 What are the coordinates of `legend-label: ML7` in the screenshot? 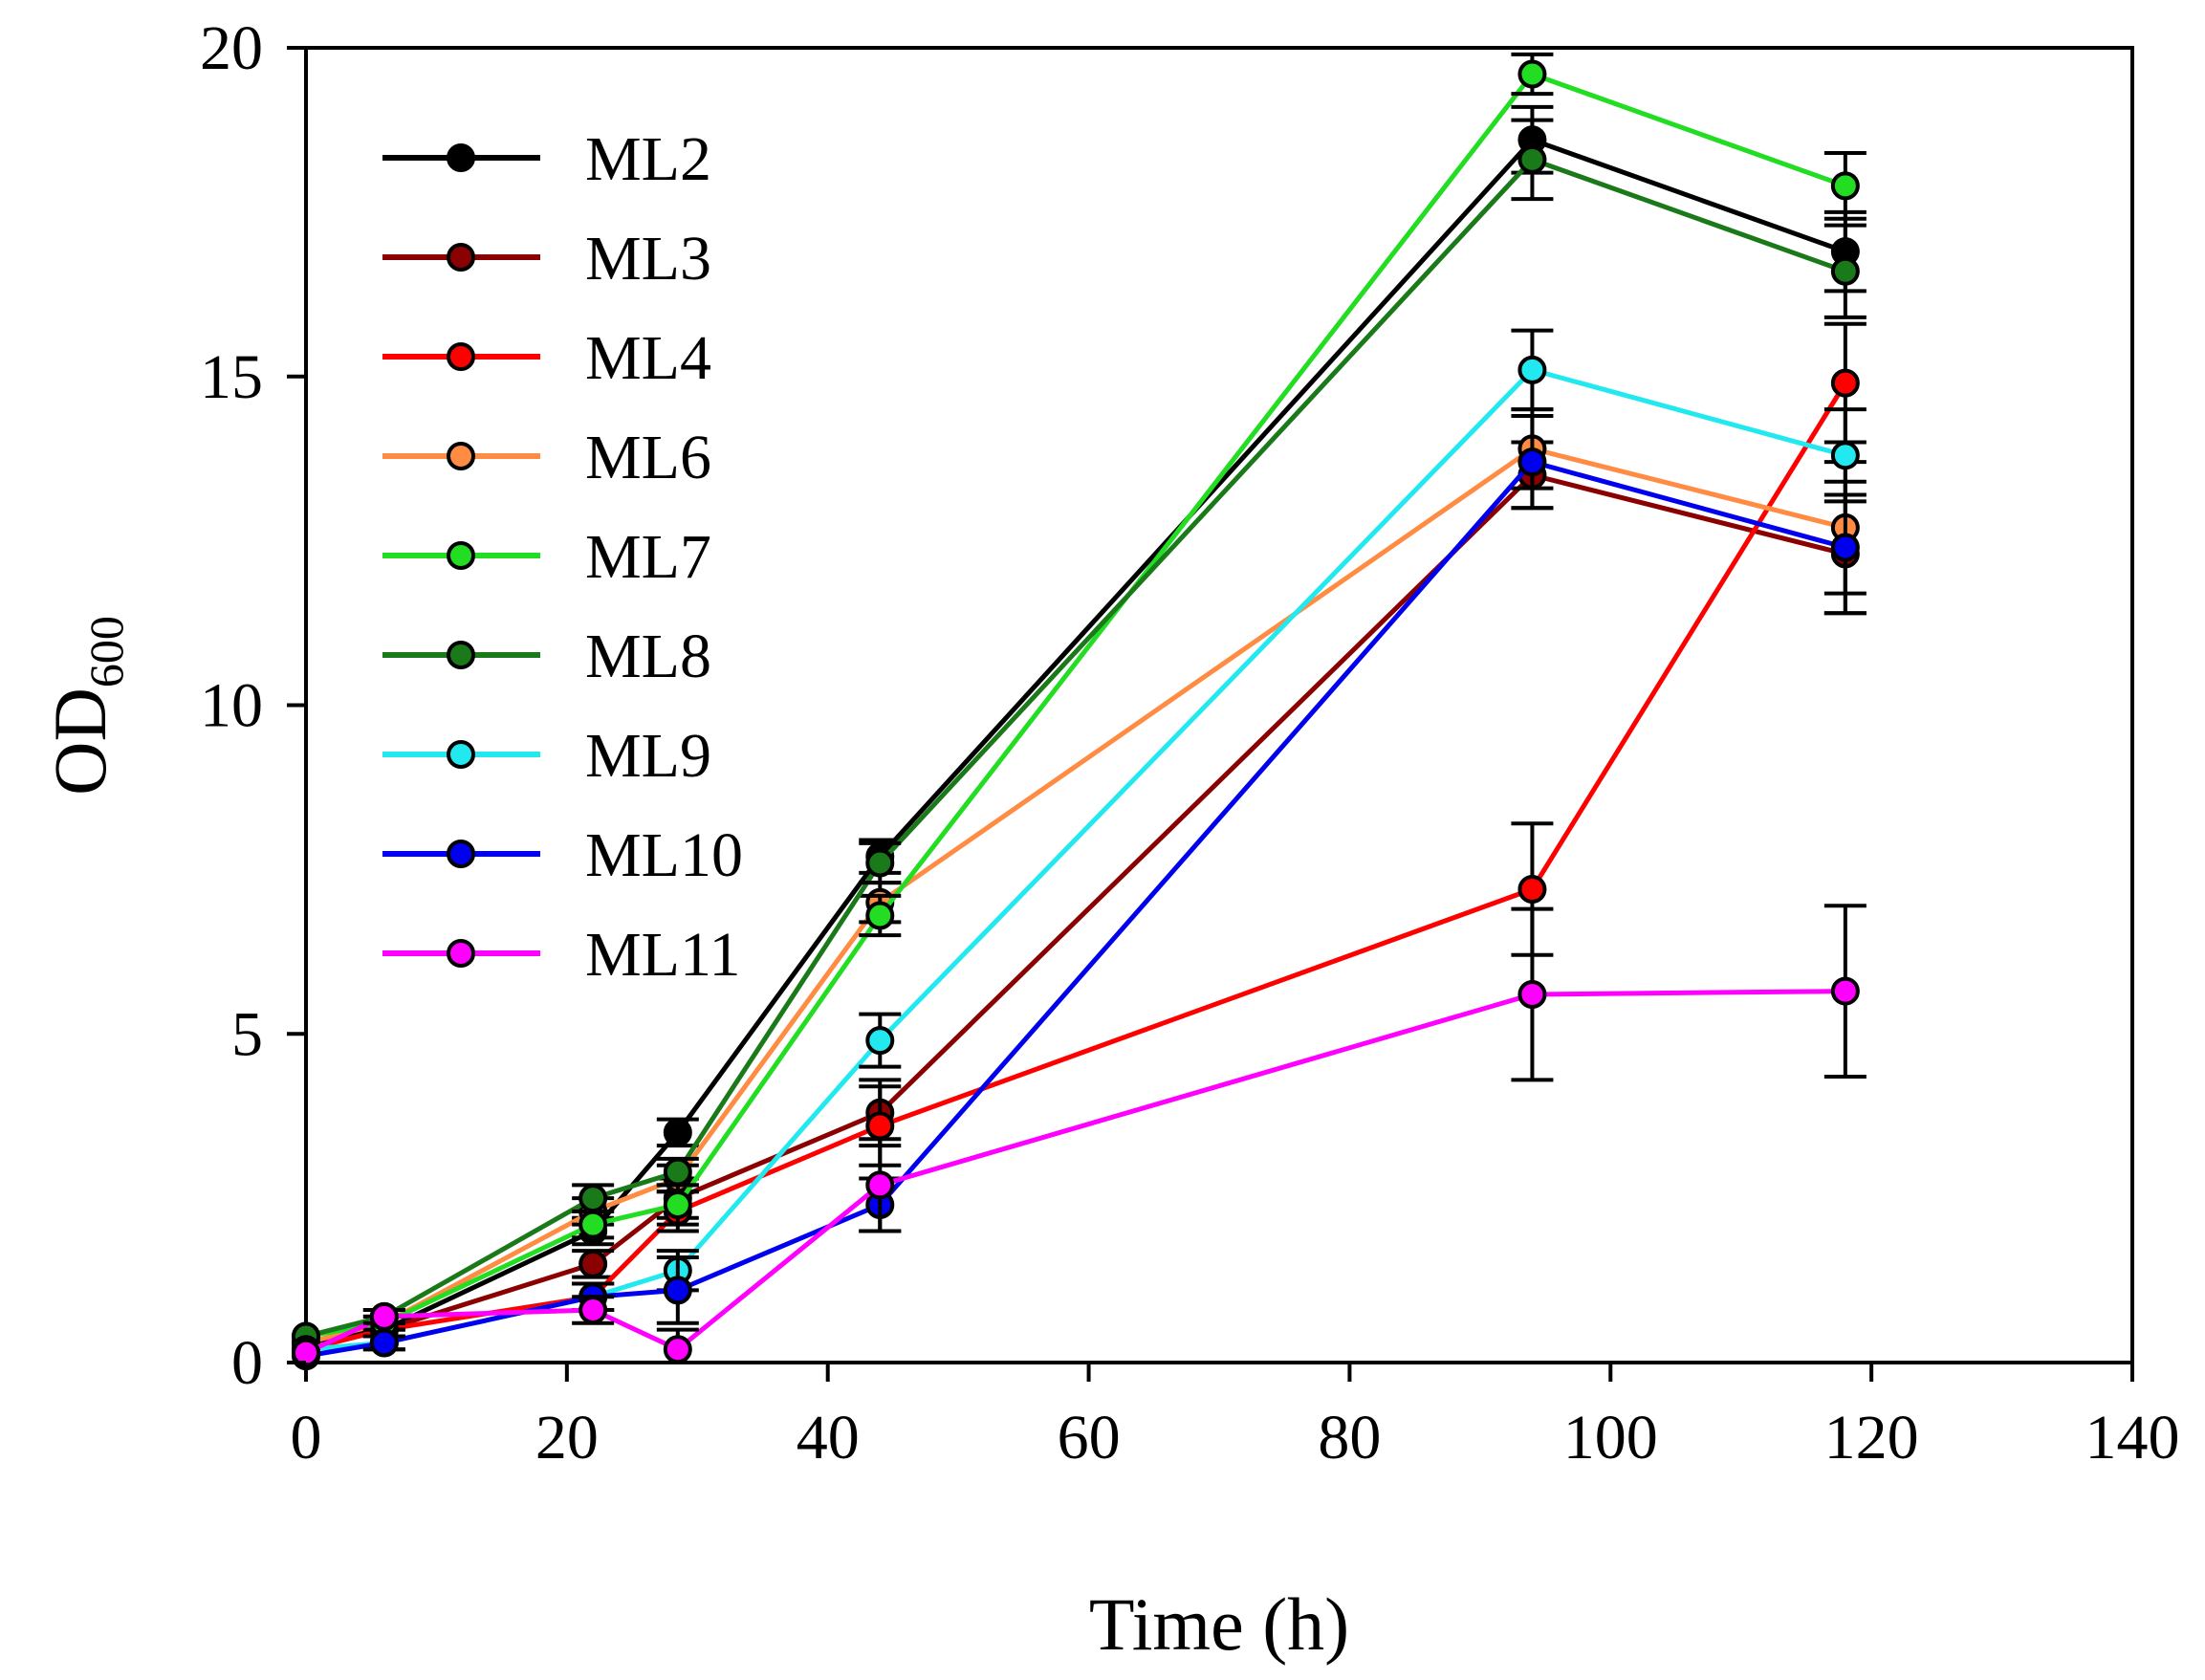 It's located at (648, 557).